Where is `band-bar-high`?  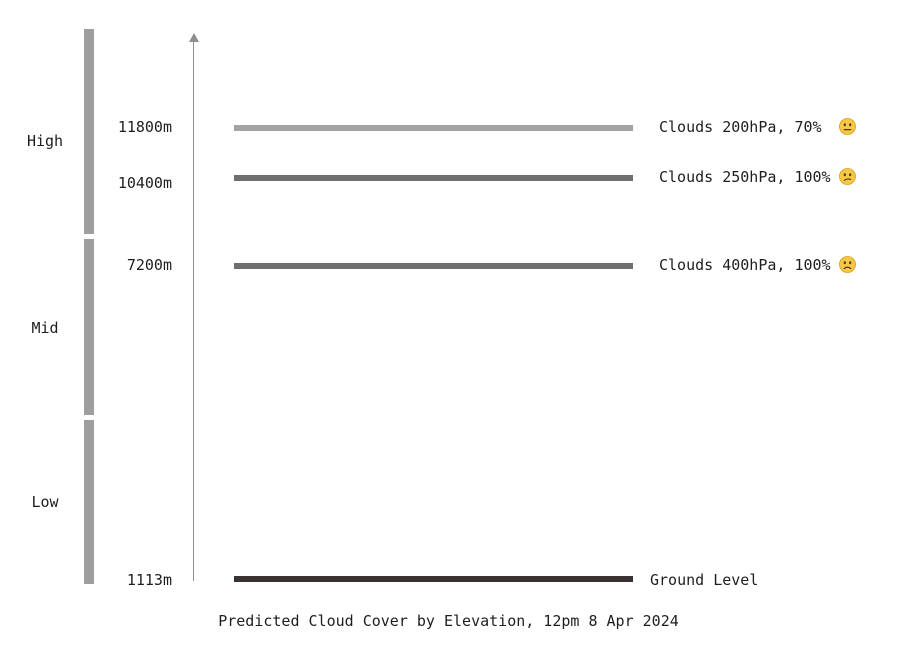
band-bar-high is located at coordinates (89, 131).